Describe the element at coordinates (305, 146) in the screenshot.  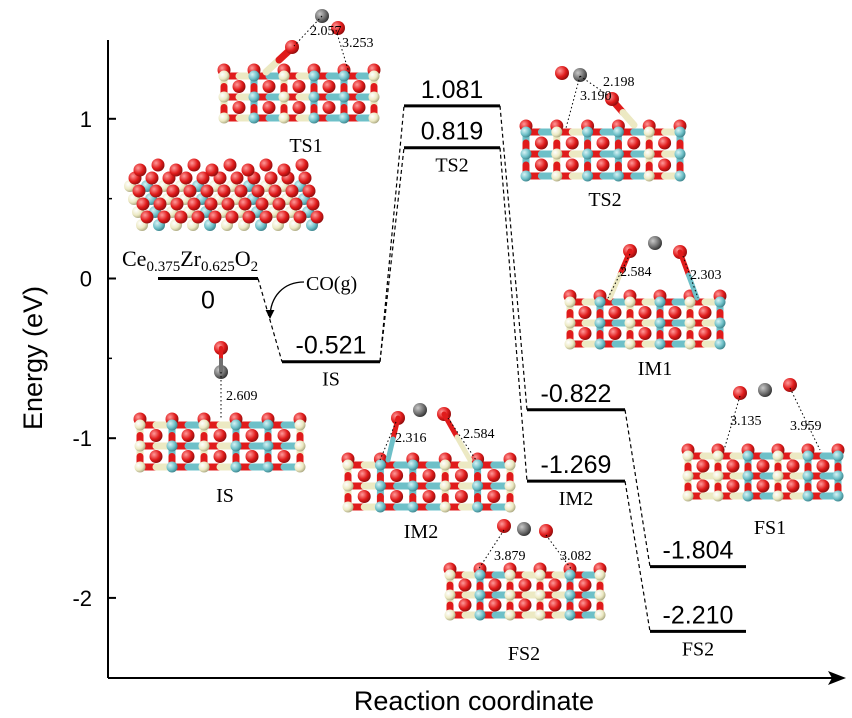
I see `structure-label-ts1: TS1` at that location.